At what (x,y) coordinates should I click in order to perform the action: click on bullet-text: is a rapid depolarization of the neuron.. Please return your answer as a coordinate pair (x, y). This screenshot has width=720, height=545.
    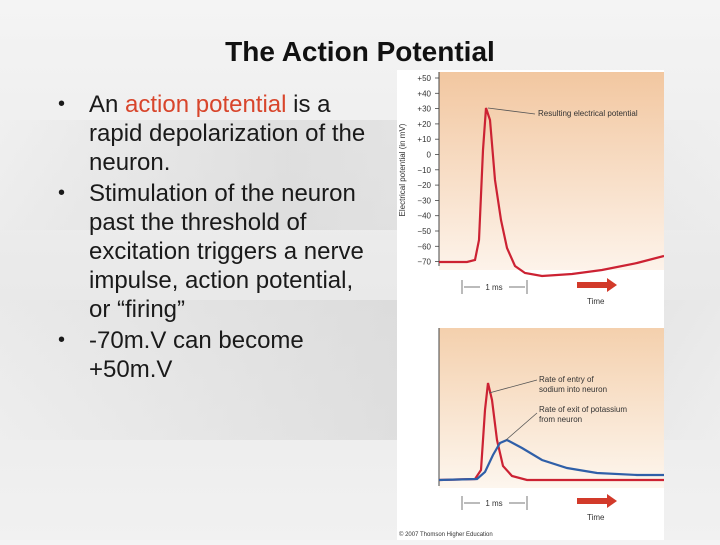
    Looking at the image, I should click on (227, 133).